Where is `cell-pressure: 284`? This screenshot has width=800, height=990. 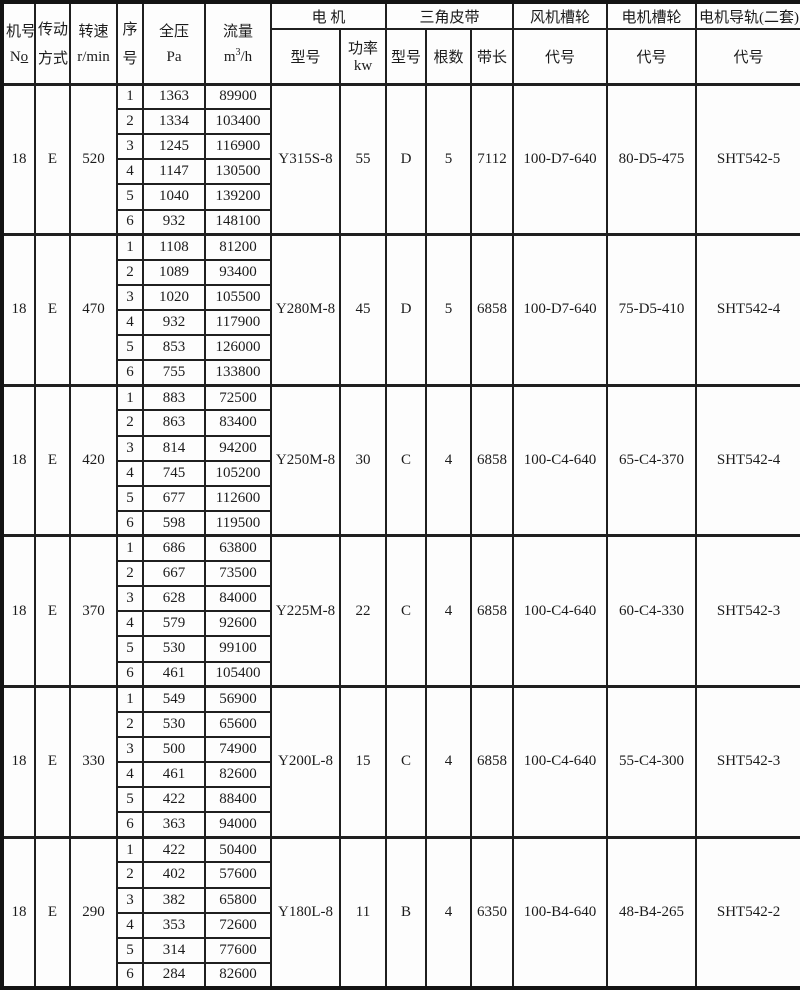
cell-pressure: 284 is located at coordinates (174, 975).